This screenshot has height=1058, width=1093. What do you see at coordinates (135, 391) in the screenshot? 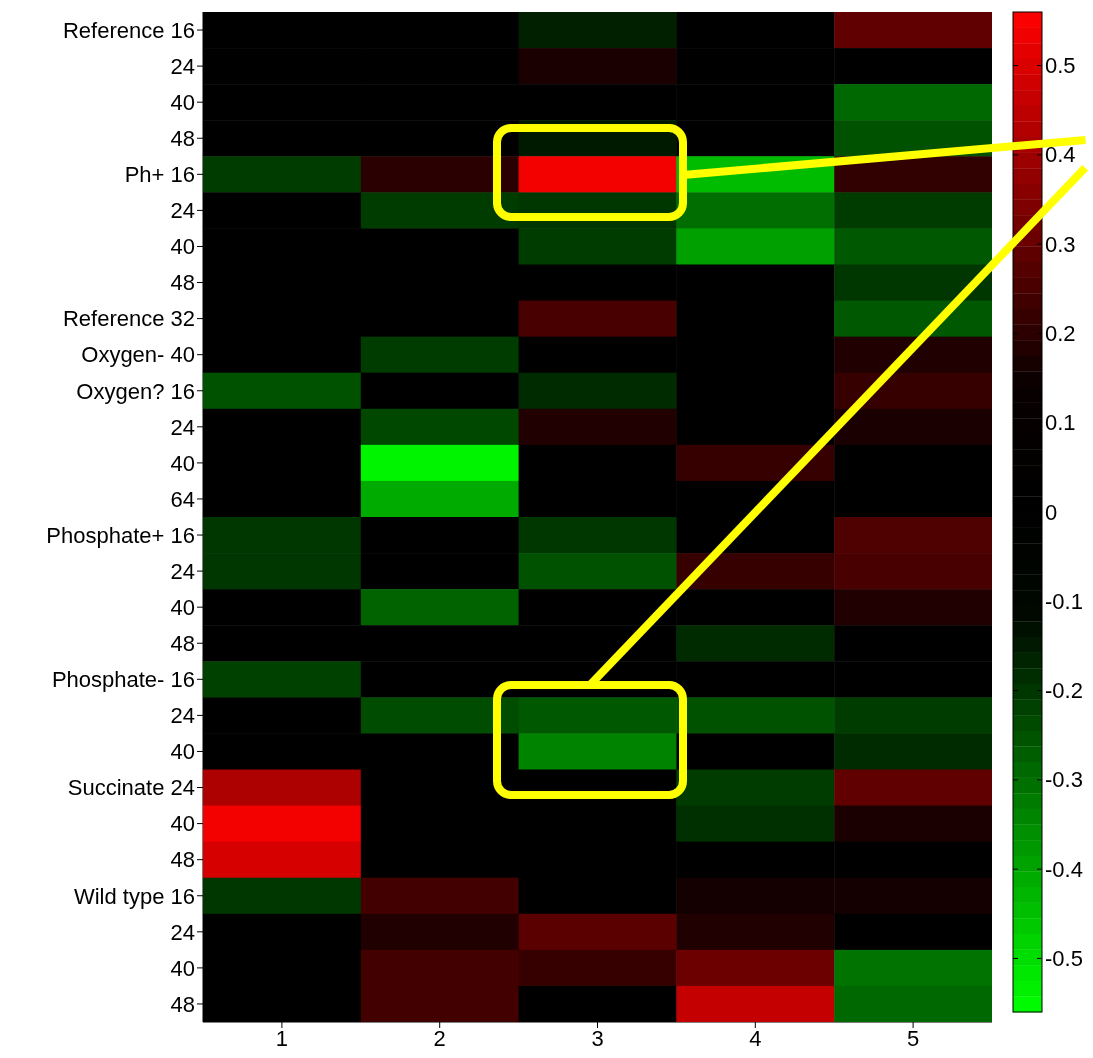
I see `y-tick-label: Oxygen? 16` at bounding box center [135, 391].